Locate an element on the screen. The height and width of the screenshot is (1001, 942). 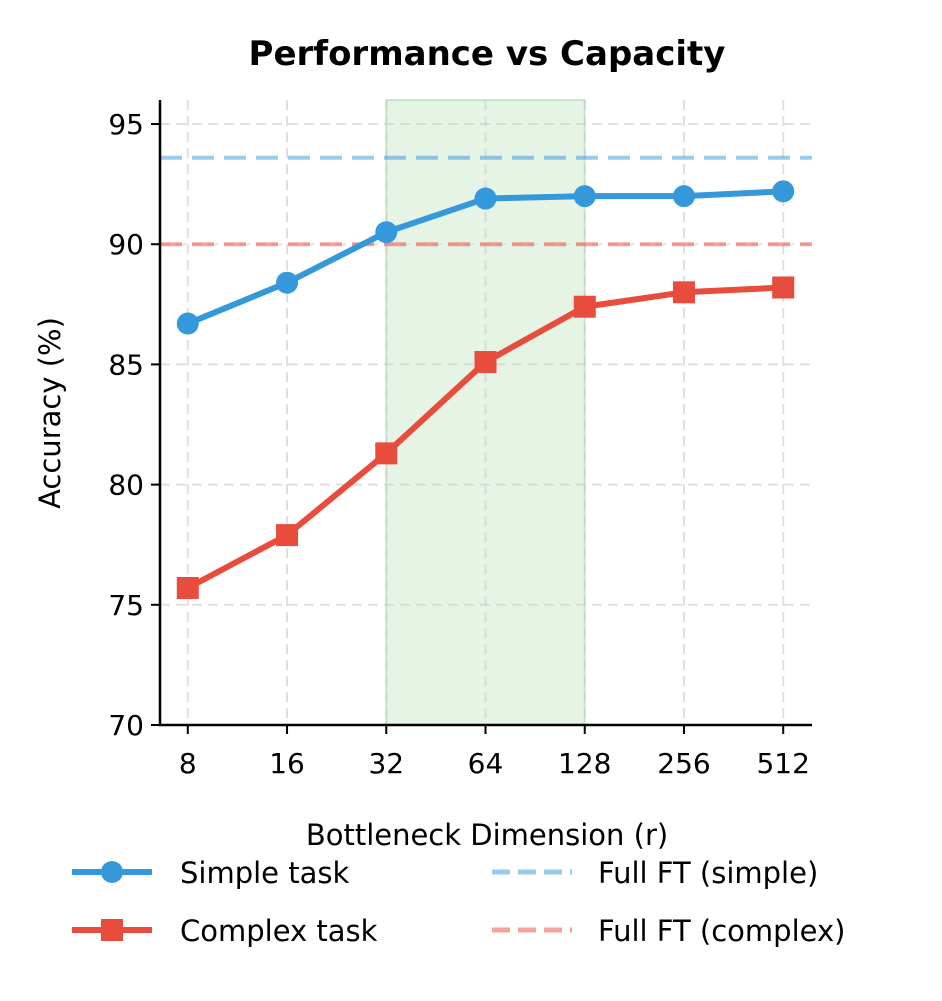
legend-item-fullft-simple: Full FT (simple) is located at coordinates (655, 873).